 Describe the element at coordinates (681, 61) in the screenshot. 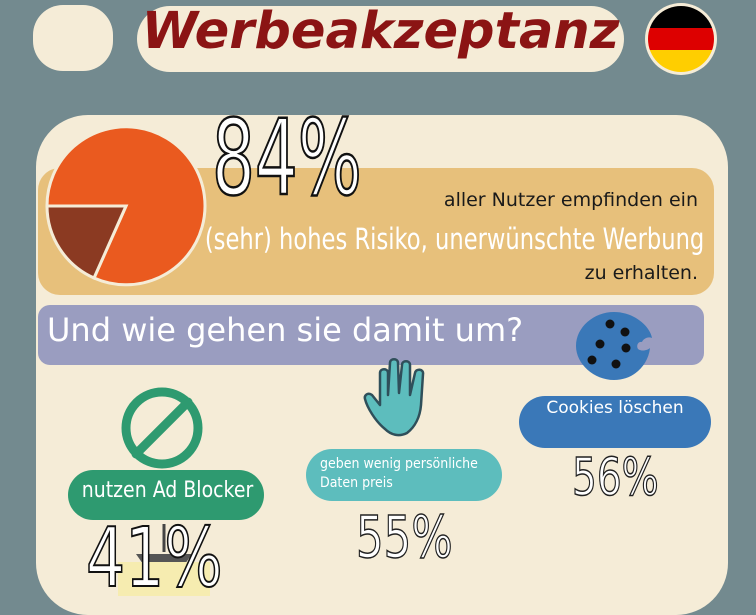

I see `flag-stripe-gold` at that location.